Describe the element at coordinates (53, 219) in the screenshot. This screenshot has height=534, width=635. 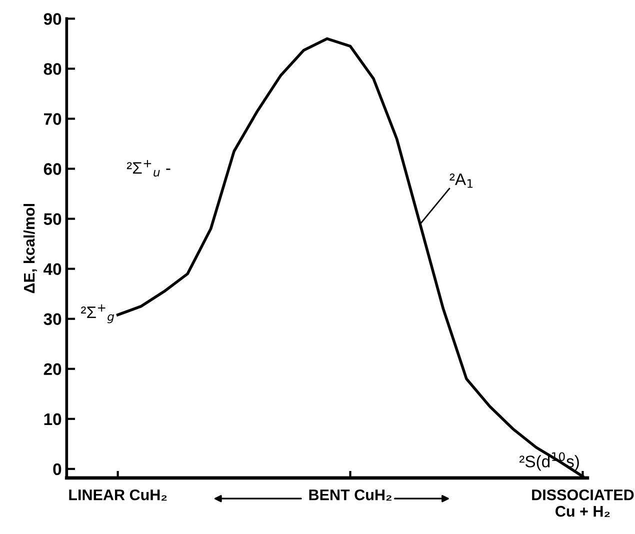
I see `y-tick-label: 50` at that location.